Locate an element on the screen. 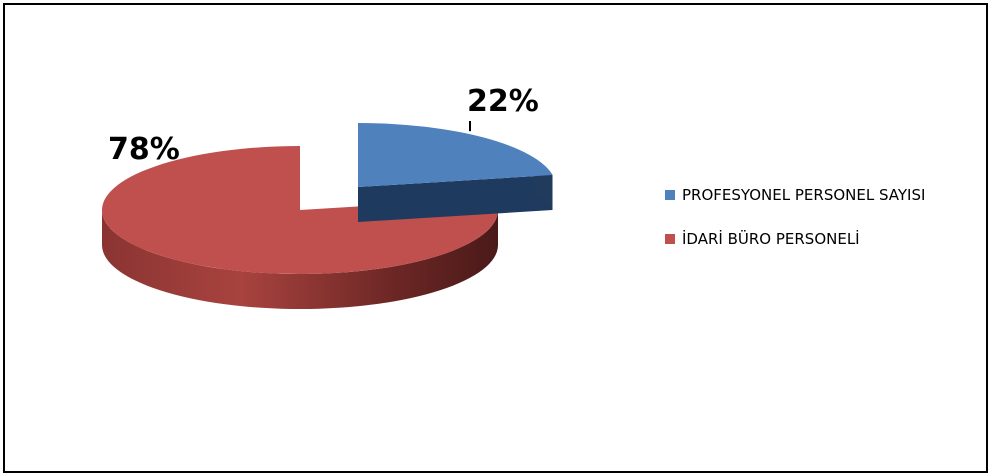  legend-label-idari: İDARİ BÜRO PERSONELİ is located at coordinates (771, 239).